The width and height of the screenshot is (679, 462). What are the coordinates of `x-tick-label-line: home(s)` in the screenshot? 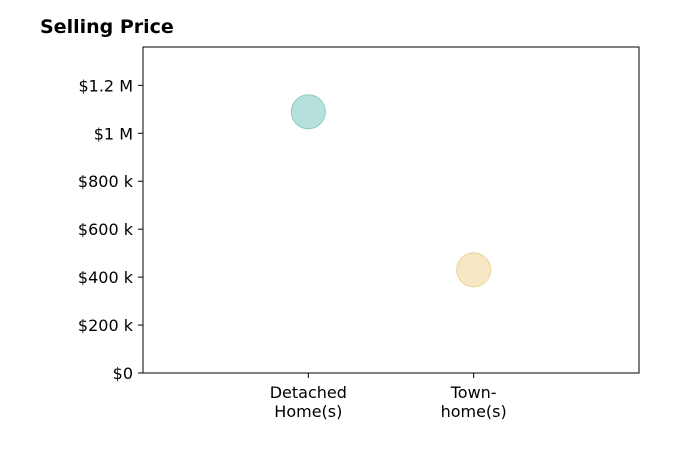 It's located at (474, 411).